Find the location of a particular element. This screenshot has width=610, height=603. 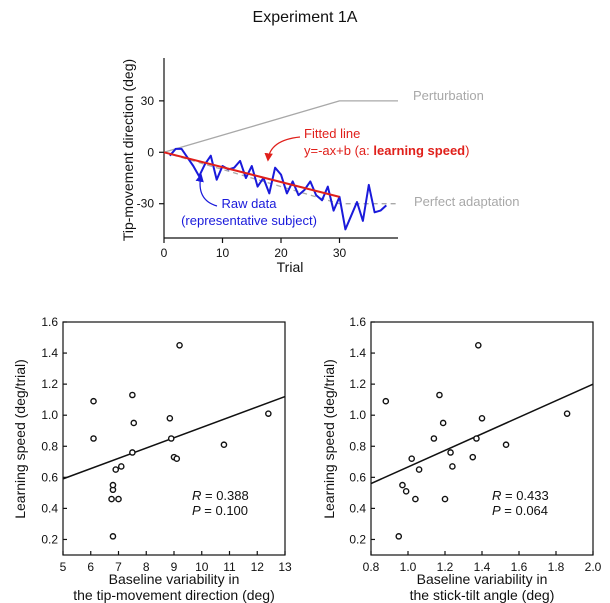

x-tick-label: 1.0 is located at coordinates (408, 567).